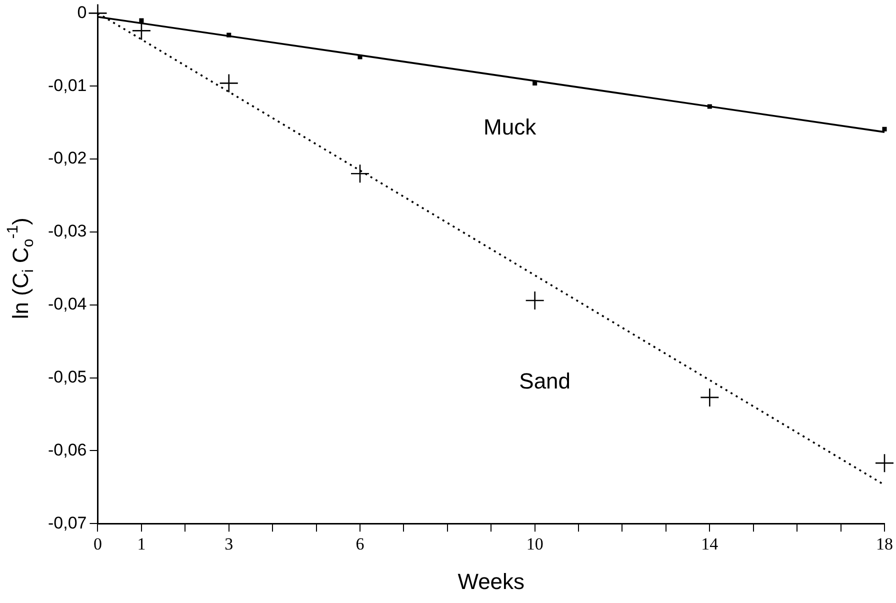  What do you see at coordinates (545, 381) in the screenshot?
I see `text: Sand` at bounding box center [545, 381].